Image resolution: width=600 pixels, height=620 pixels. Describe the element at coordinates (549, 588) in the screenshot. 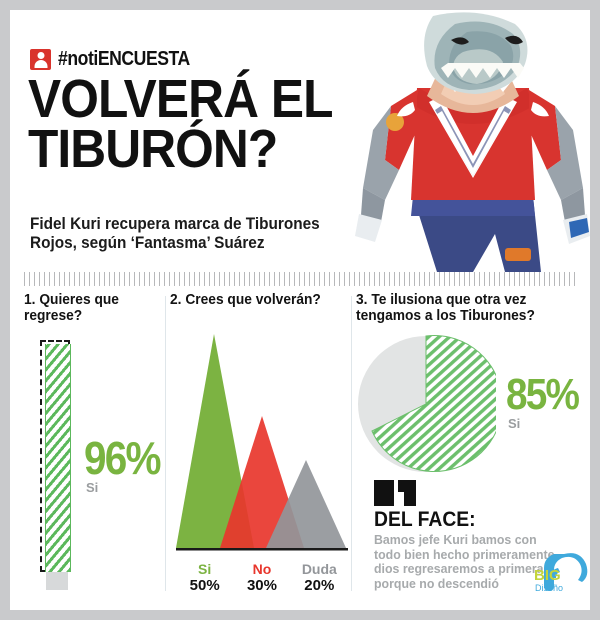

I see `logo-diseno-text: Diseño` at that location.